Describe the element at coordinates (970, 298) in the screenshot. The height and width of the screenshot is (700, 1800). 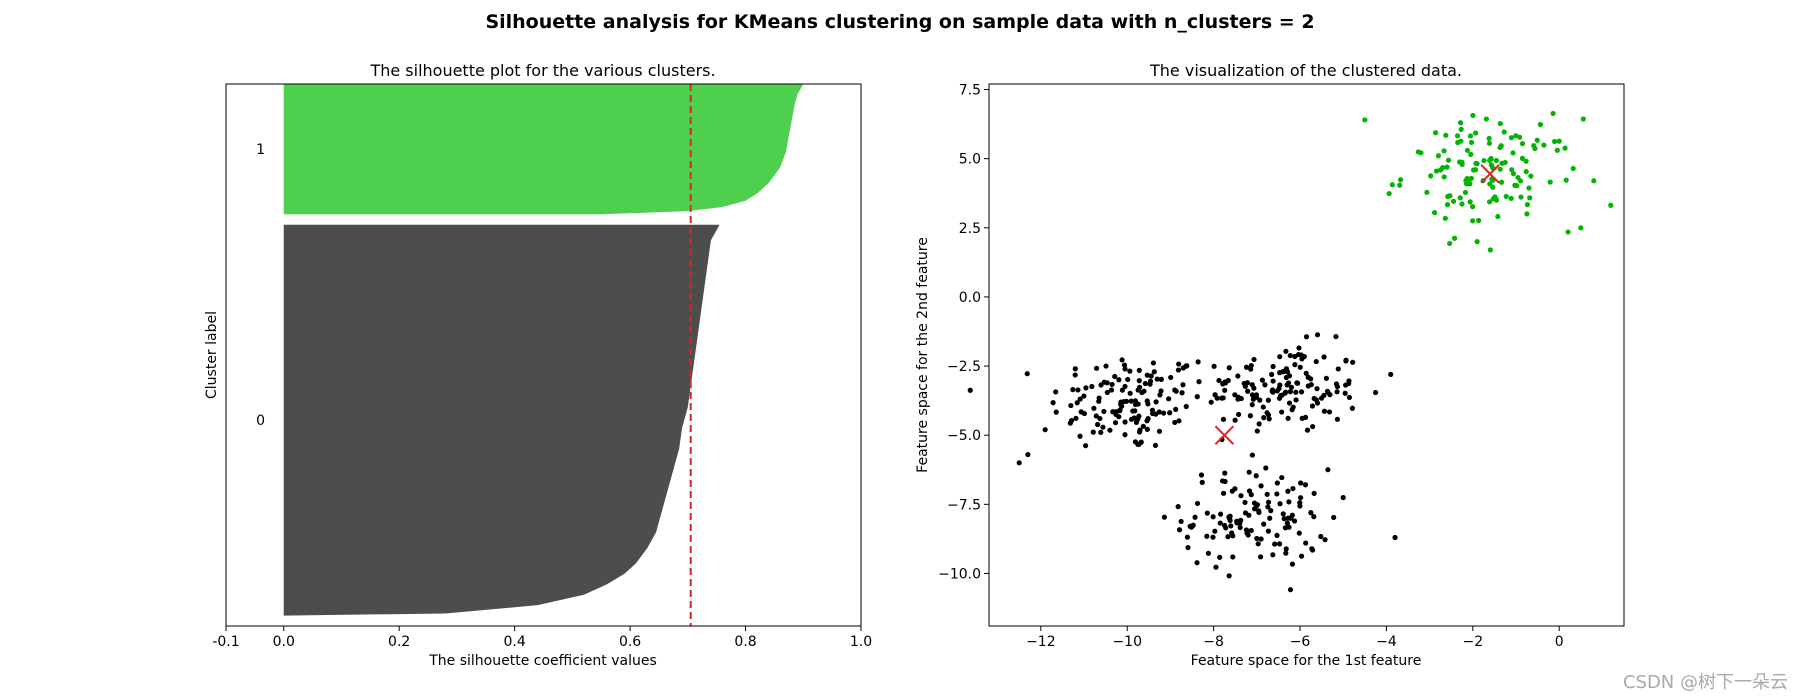
I see `y-tick-label: 0.0` at that location.